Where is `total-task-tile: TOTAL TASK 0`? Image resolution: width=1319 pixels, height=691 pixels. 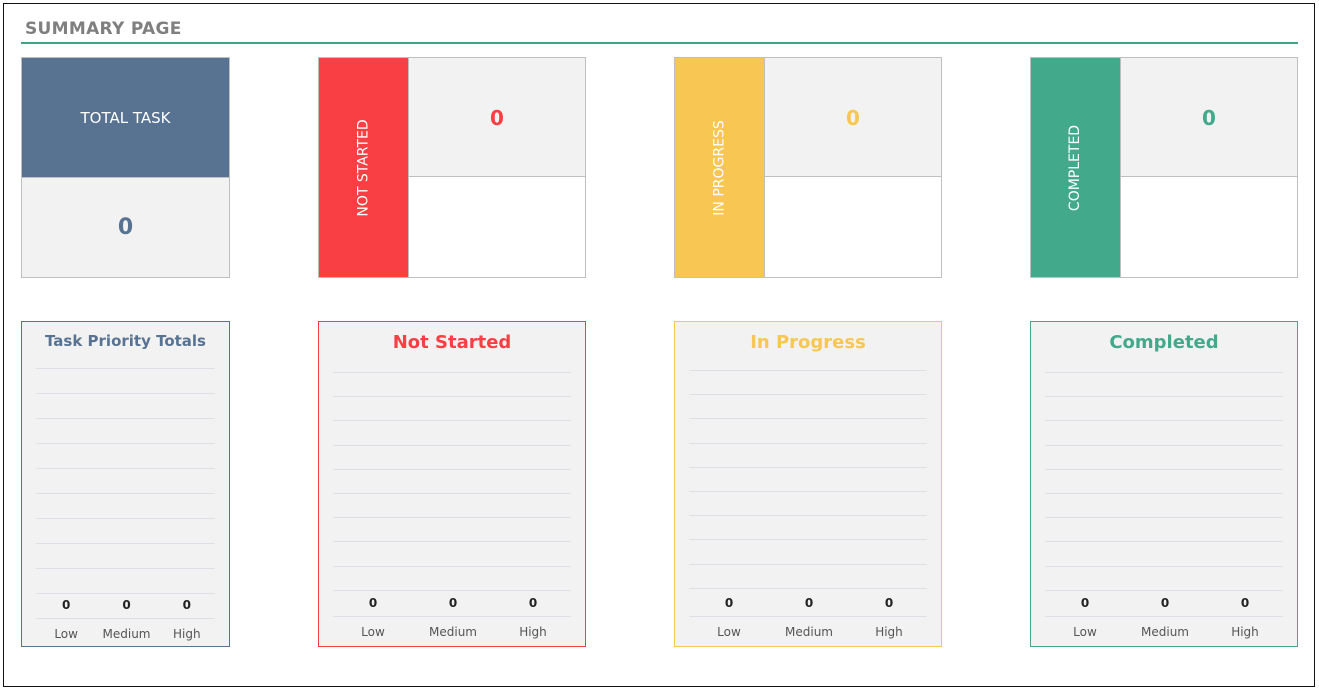
total-task-tile: TOTAL TASK 0 is located at coordinates (125, 167).